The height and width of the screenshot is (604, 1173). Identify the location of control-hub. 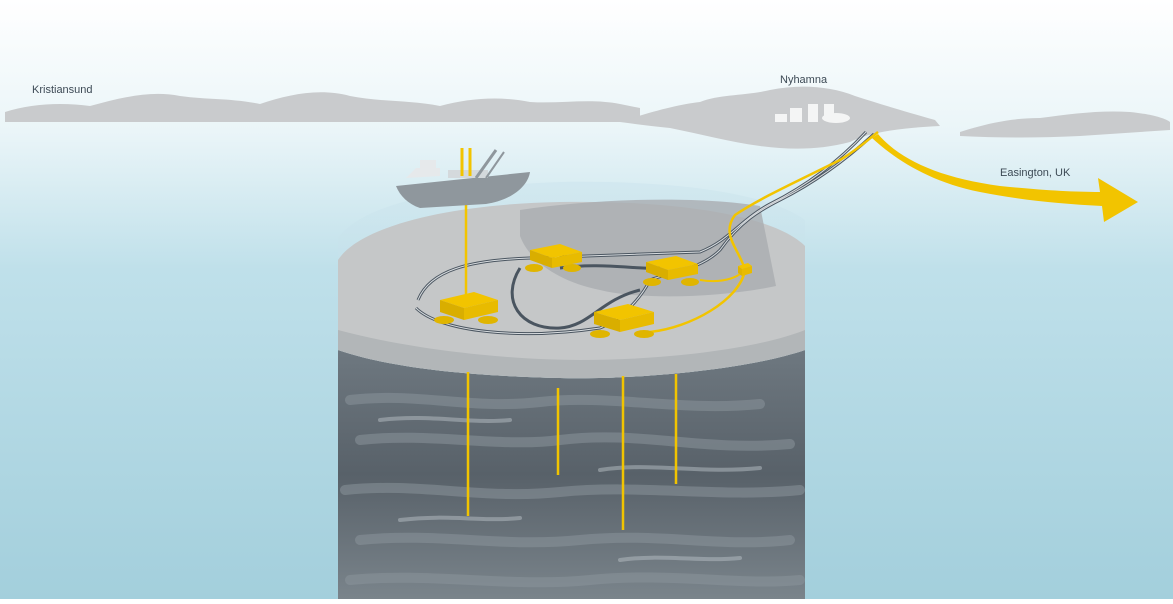
(745, 269).